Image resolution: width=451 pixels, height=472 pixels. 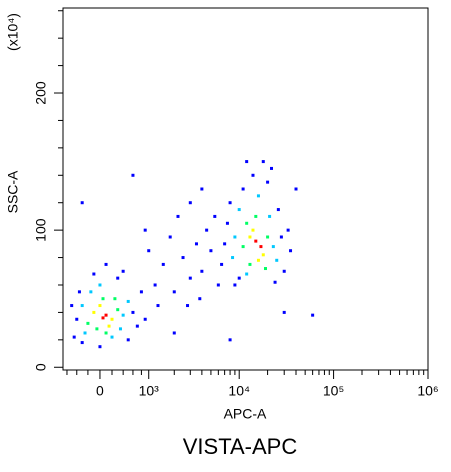 I want to click on x-tick-label: 0, so click(x=100, y=391).